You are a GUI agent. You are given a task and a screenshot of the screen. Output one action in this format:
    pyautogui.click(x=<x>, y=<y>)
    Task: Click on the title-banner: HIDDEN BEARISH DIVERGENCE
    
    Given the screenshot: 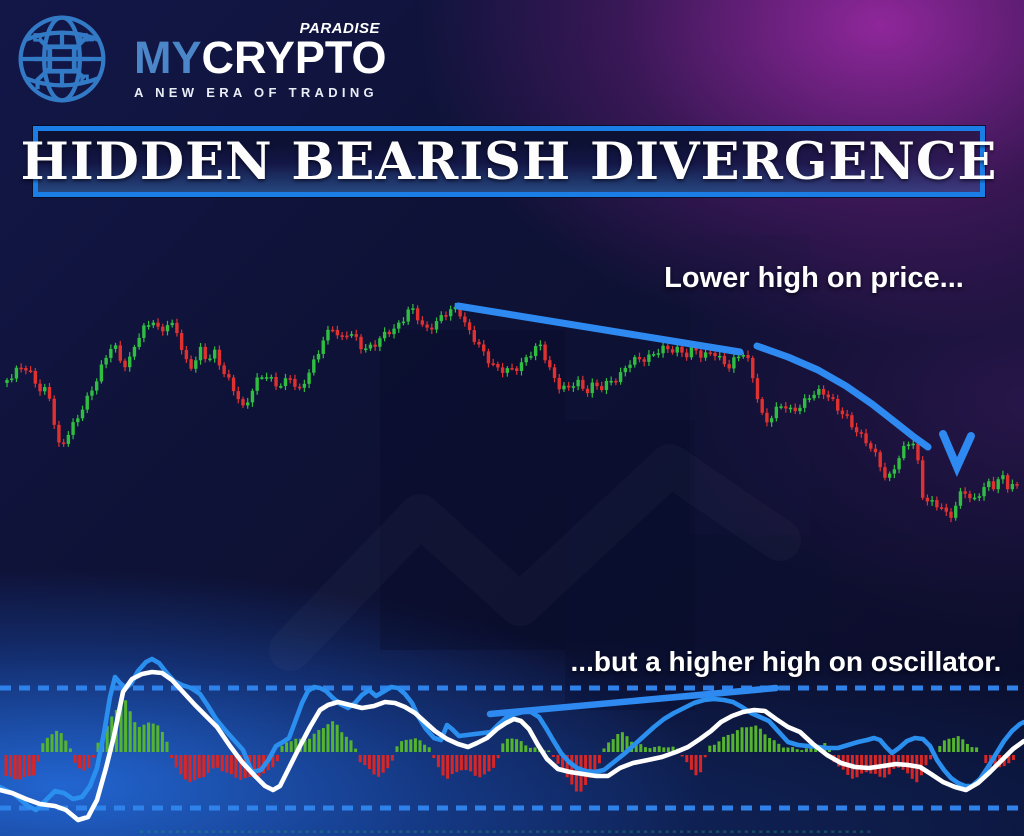 What is the action you would take?
    pyautogui.click(x=508, y=161)
    